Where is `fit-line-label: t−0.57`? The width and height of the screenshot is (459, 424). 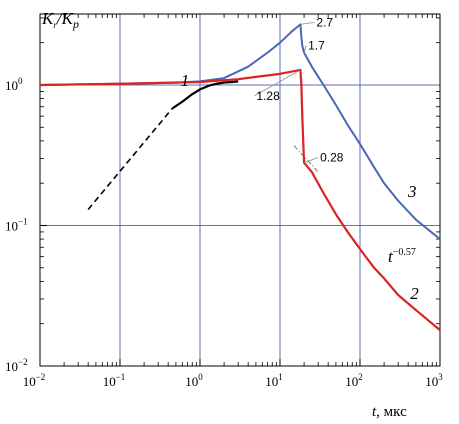
fit-line-label: t−0.57 is located at coordinates (402, 256).